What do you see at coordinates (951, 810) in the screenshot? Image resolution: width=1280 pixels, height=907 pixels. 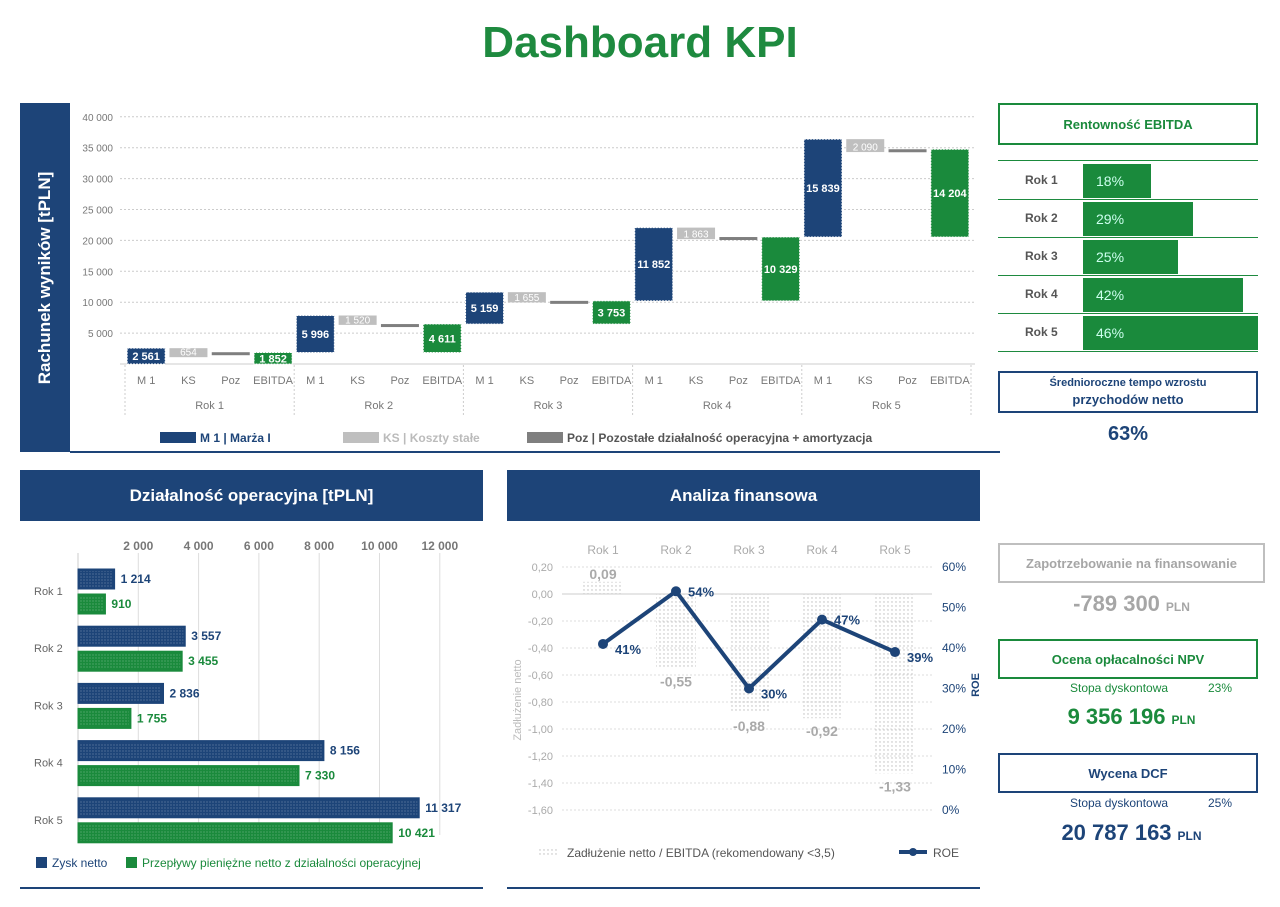 I see `y-right-tick-label: 0%` at bounding box center [951, 810].